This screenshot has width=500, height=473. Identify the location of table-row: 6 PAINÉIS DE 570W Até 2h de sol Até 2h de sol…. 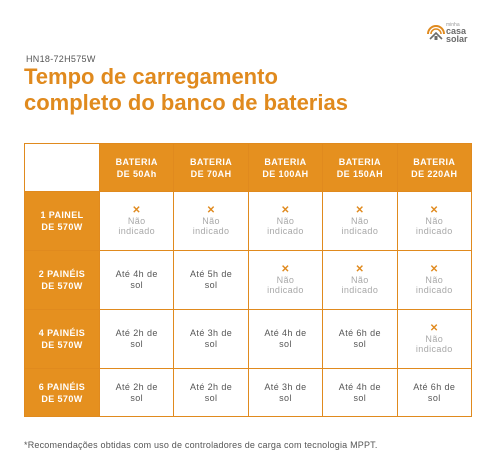
(248, 392).